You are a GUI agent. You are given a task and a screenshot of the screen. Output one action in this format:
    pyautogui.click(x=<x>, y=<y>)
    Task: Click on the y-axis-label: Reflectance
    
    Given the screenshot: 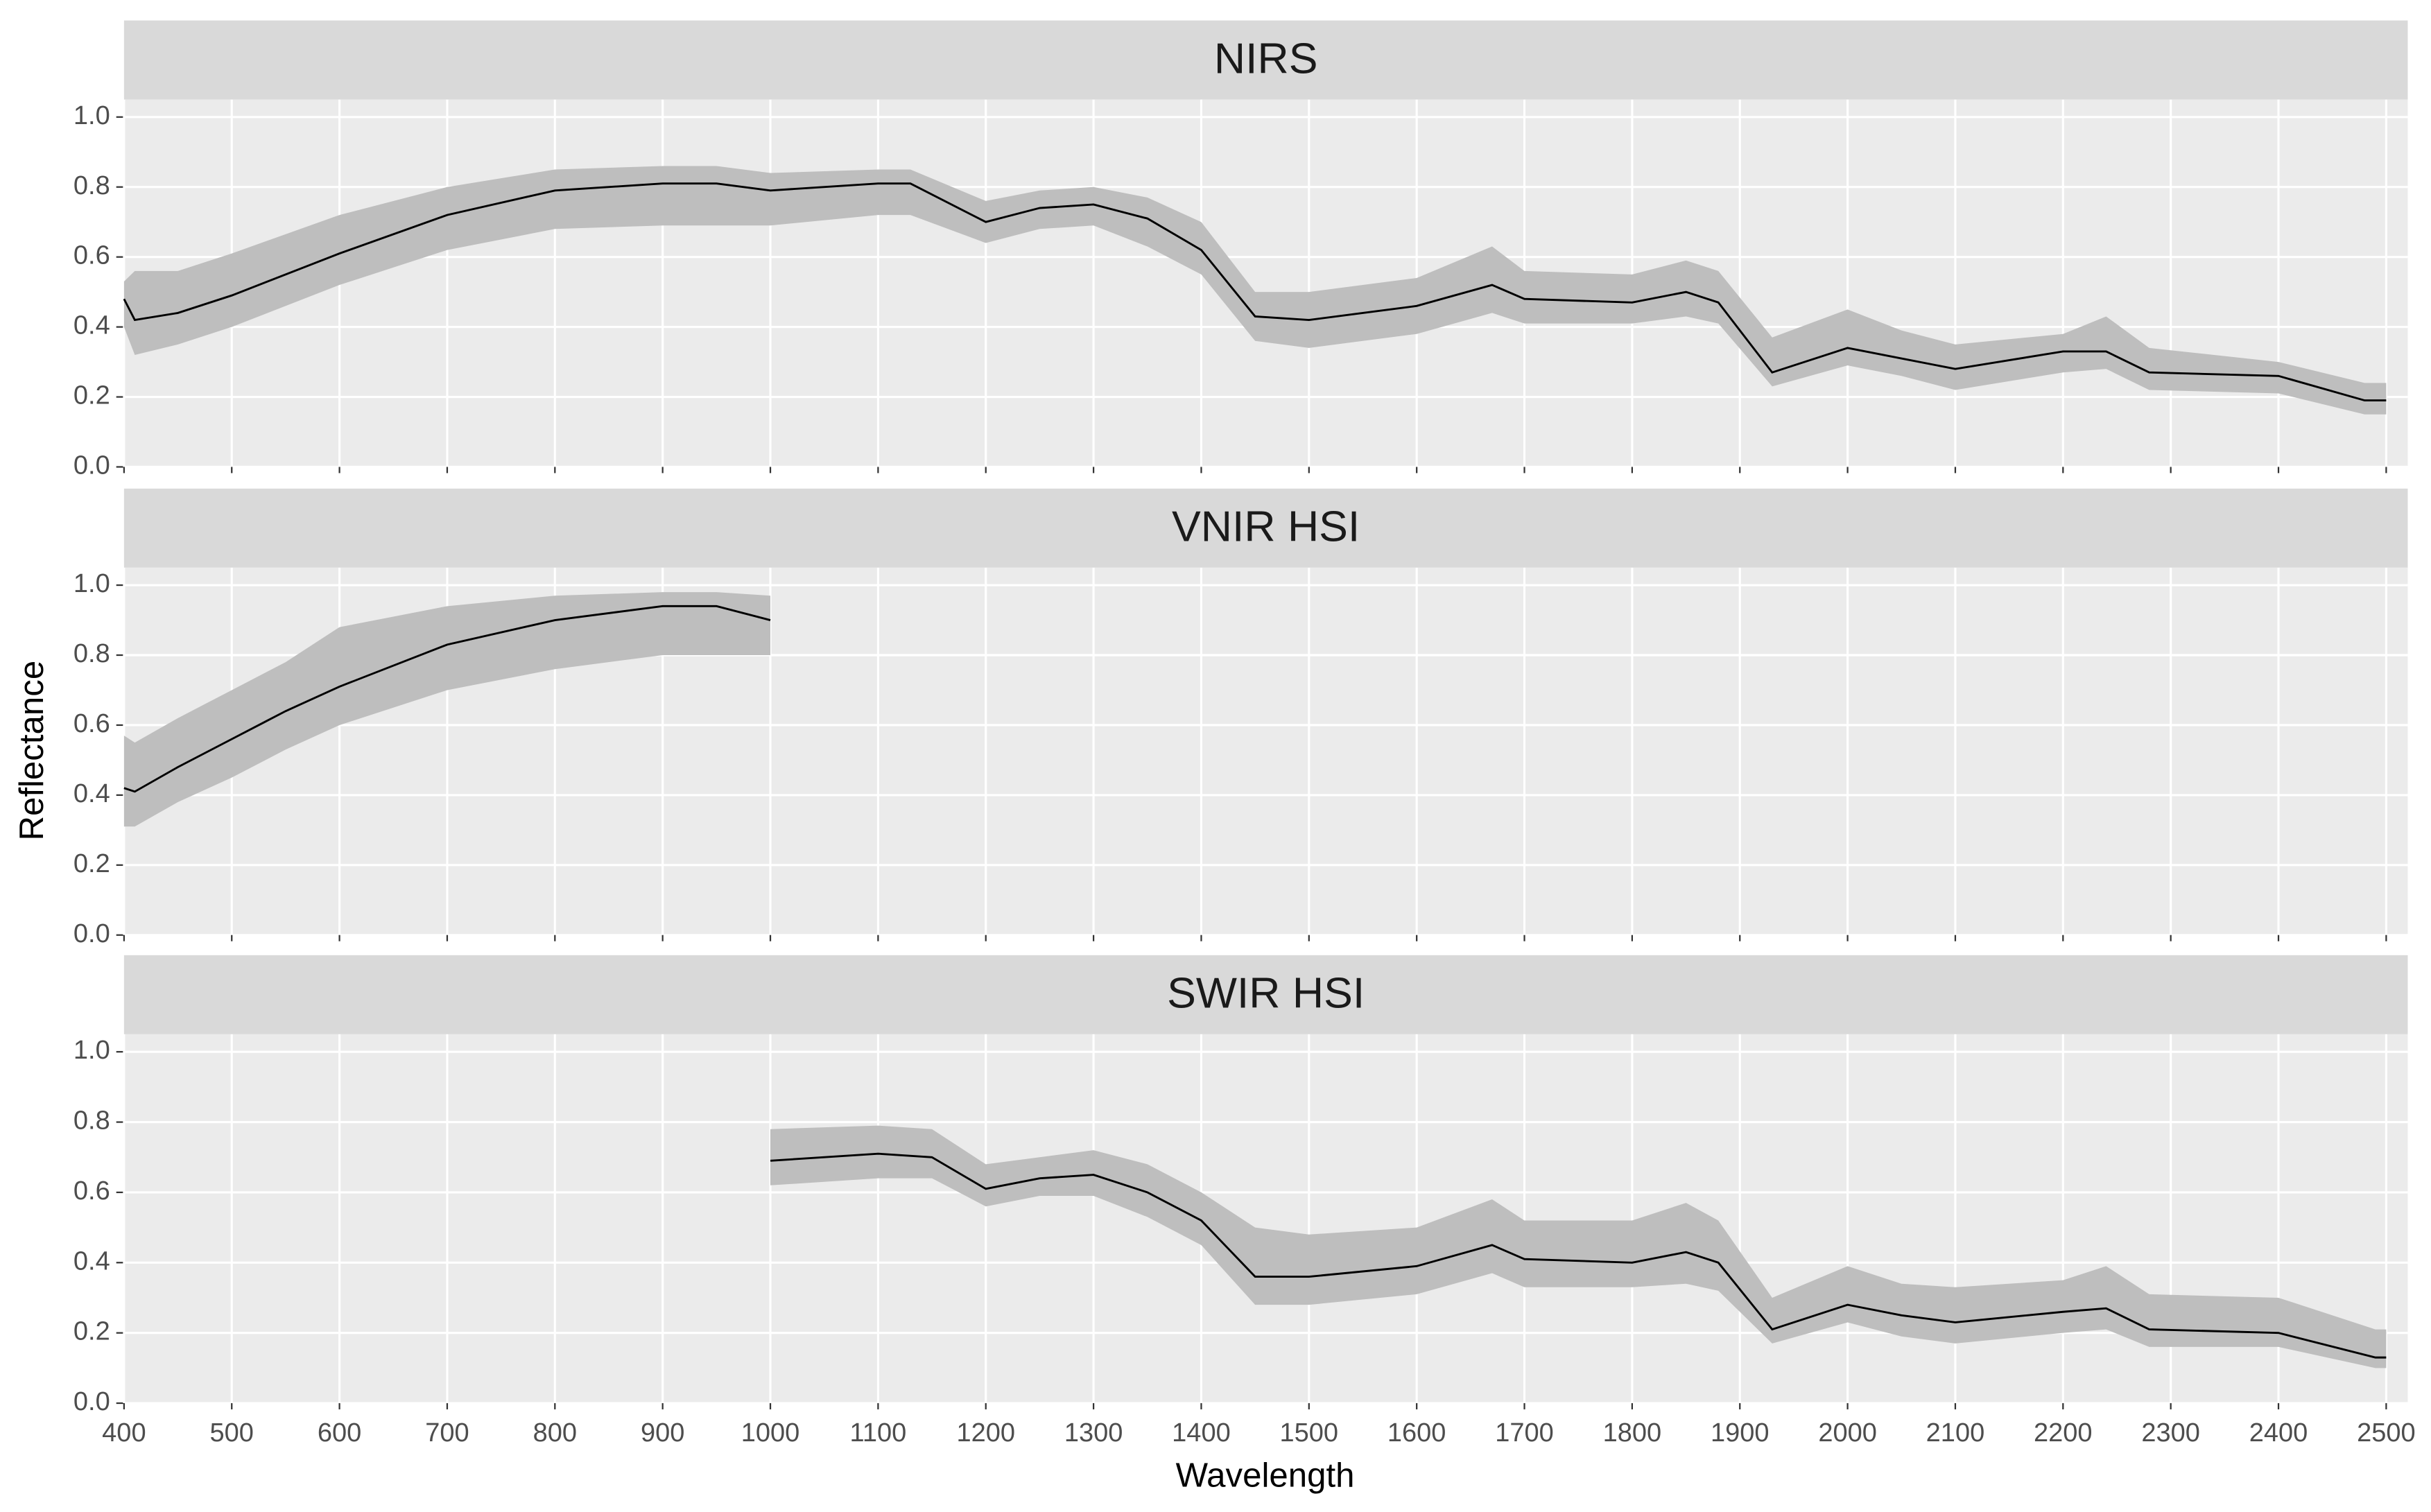 What is the action you would take?
    pyautogui.click(x=31, y=751)
    